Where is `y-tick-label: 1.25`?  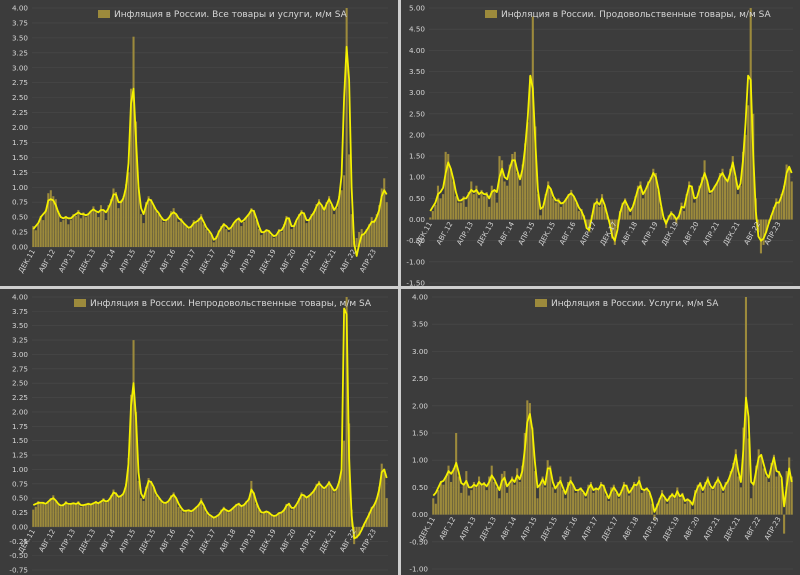 y-tick-label: 1.25 is located at coordinates (20, 455).